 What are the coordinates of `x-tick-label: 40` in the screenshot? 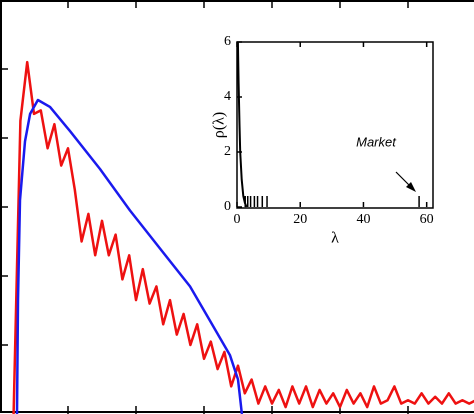 It's located at (363, 219).